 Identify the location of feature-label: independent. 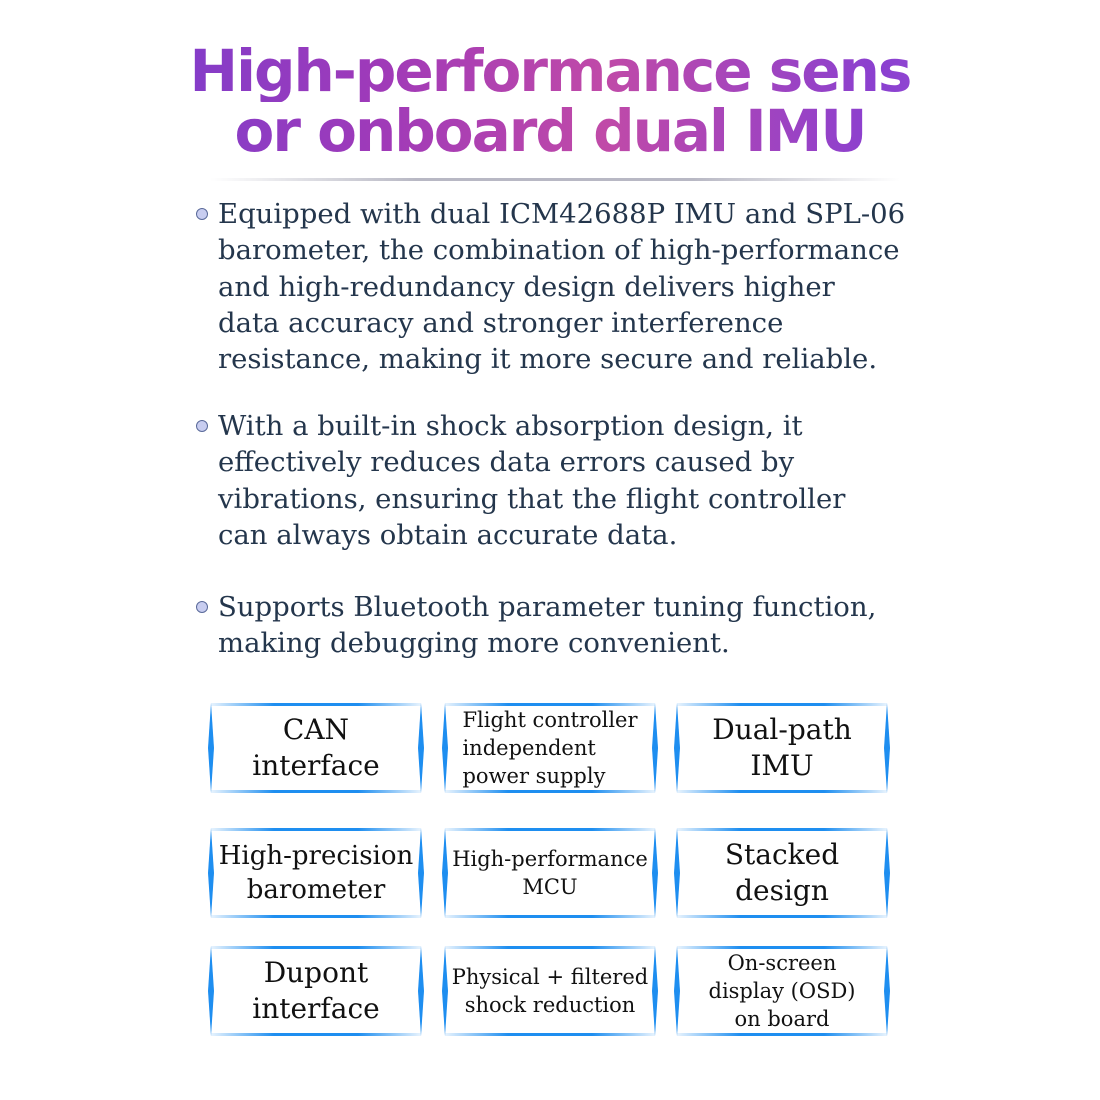
(529, 748).